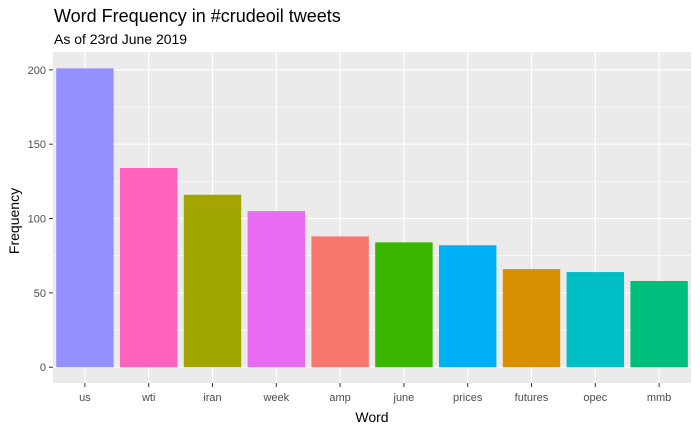 Image resolution: width=700 pixels, height=432 pixels. Describe the element at coordinates (404, 398) in the screenshot. I see `x-tick-label: june` at that location.